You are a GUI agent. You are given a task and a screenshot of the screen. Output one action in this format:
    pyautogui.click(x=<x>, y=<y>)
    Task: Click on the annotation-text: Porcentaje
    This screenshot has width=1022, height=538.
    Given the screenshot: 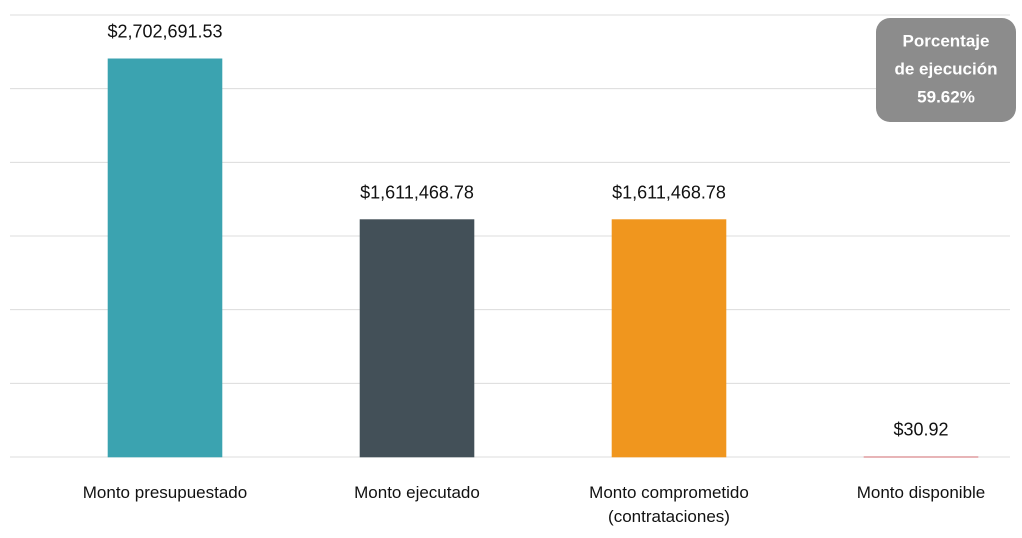 What is the action you would take?
    pyautogui.click(x=946, y=40)
    